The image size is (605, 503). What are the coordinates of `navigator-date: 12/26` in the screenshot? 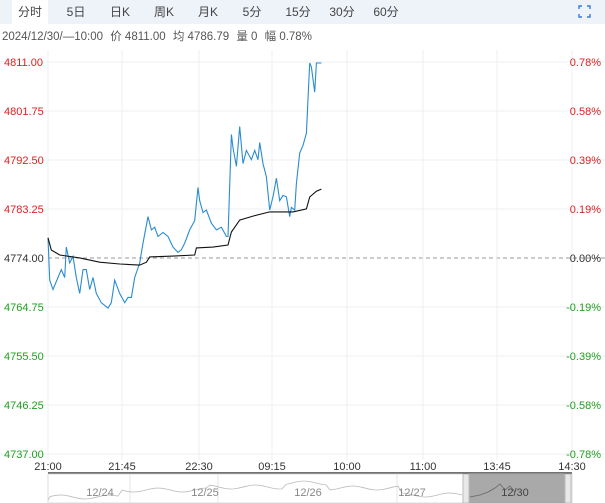 It's located at (308, 493).